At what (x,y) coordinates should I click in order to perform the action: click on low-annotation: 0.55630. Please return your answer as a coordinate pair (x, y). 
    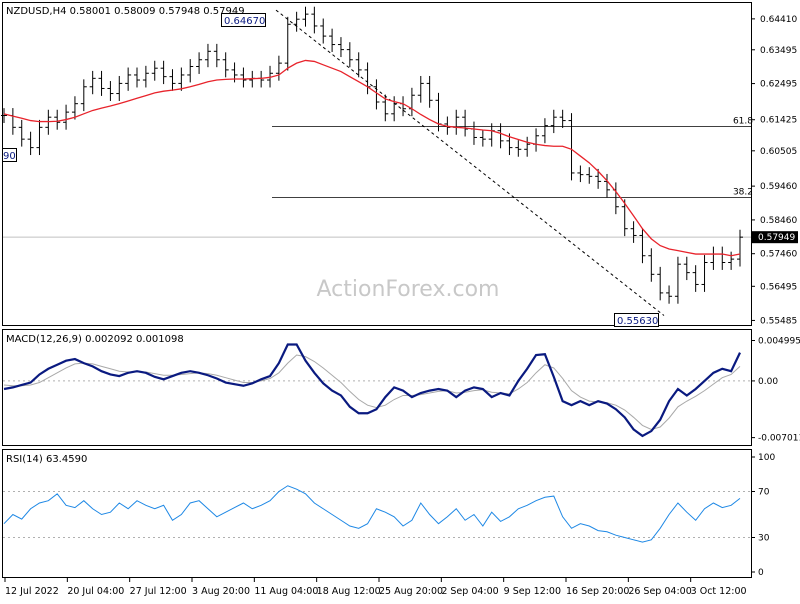
    Looking at the image, I should click on (636, 320).